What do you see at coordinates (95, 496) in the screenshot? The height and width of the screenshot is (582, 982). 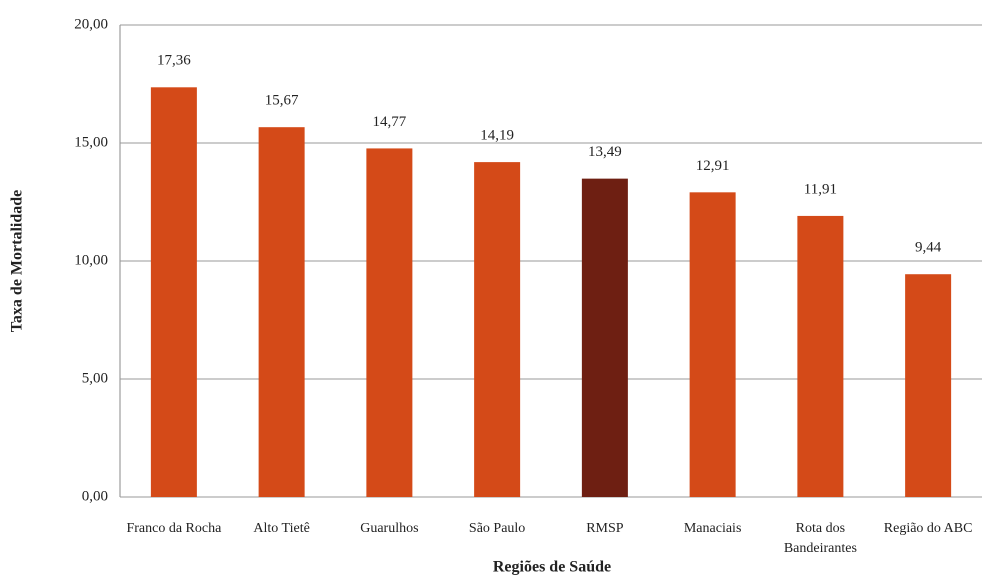 I see `y-tick-label: 0,00` at bounding box center [95, 496].